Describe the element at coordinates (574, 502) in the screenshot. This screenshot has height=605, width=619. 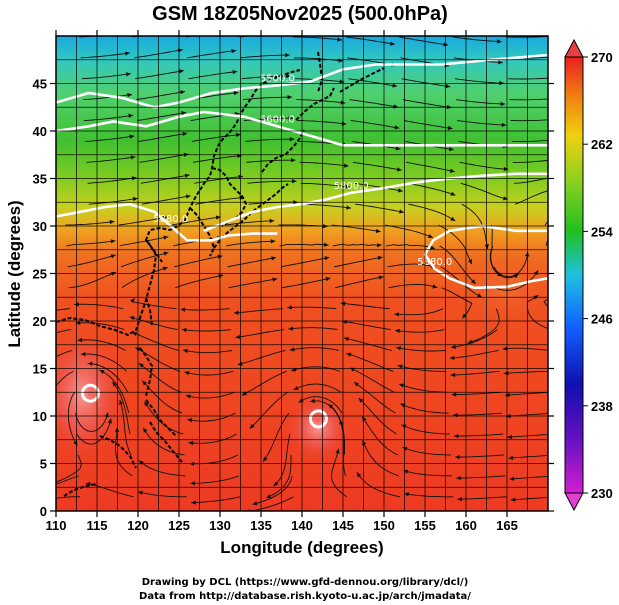
I see `colorbar-bottom-arrow` at that location.